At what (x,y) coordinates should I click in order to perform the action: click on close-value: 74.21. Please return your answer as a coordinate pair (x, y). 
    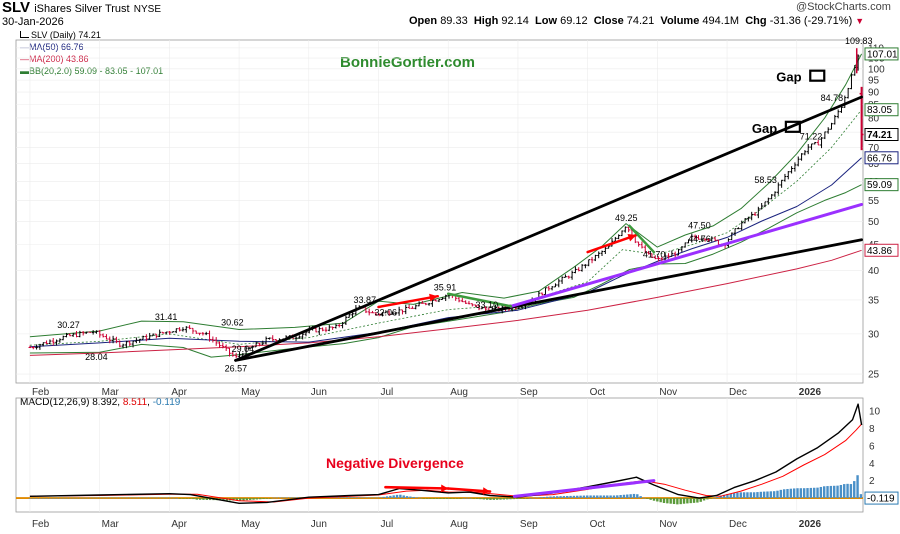
    Looking at the image, I should click on (640, 21).